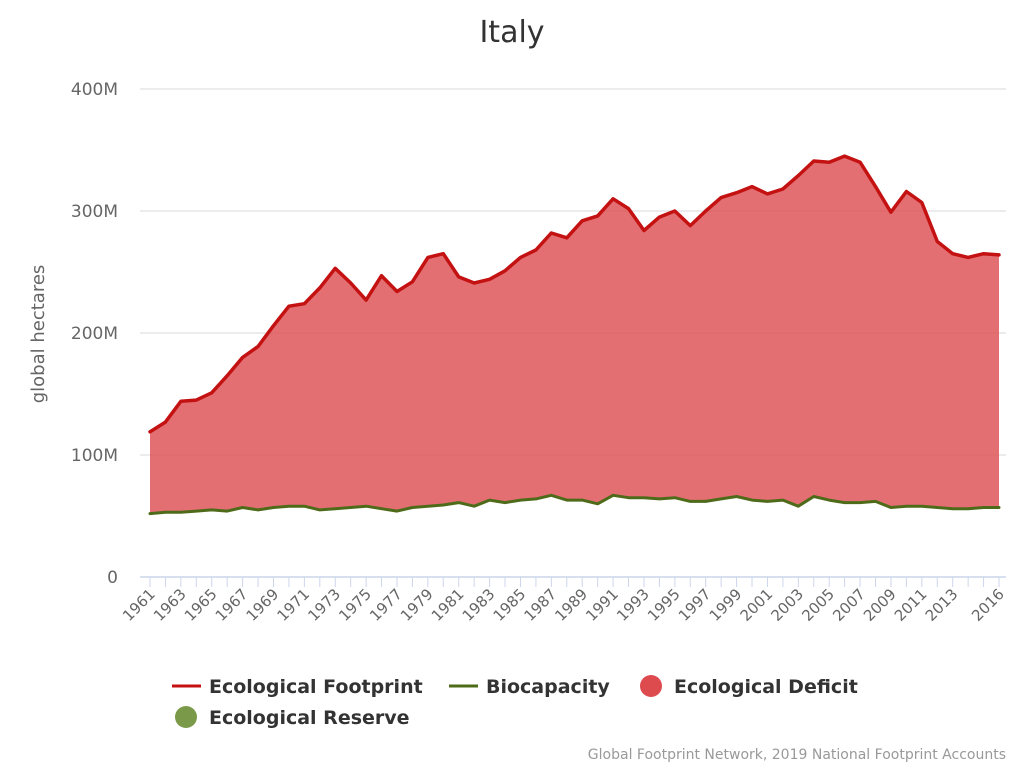 Image resolution: width=1024 pixels, height=768 pixels. I want to click on chart-title: Italy, so click(511, 32).